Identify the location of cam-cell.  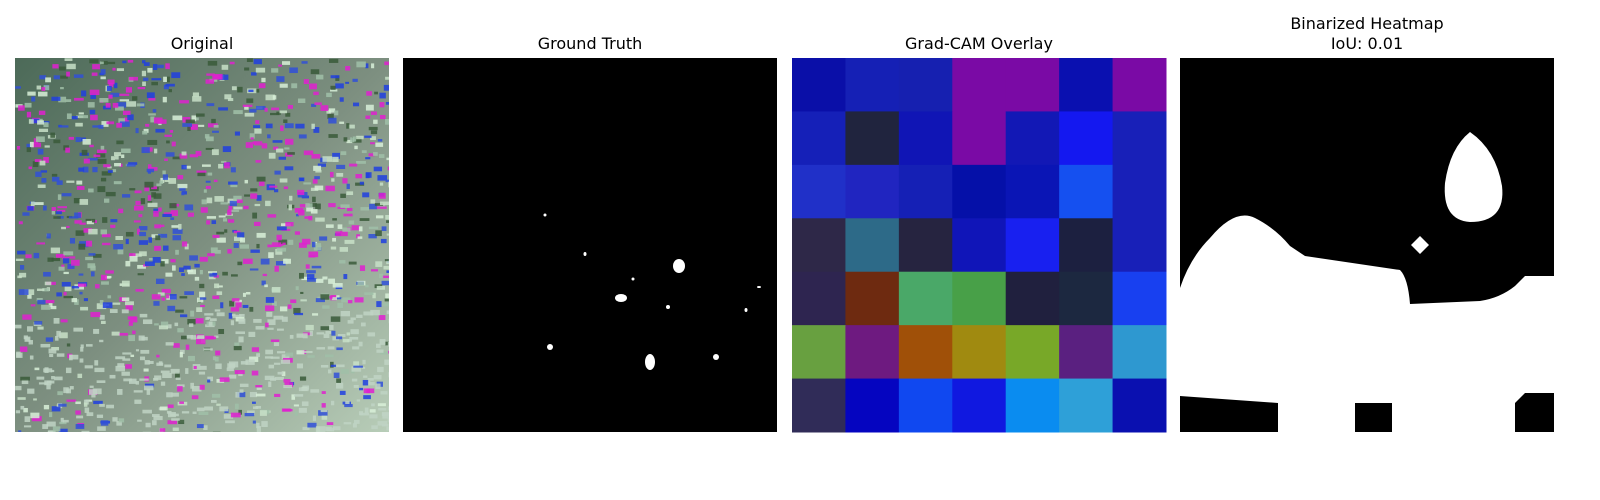
(819, 298).